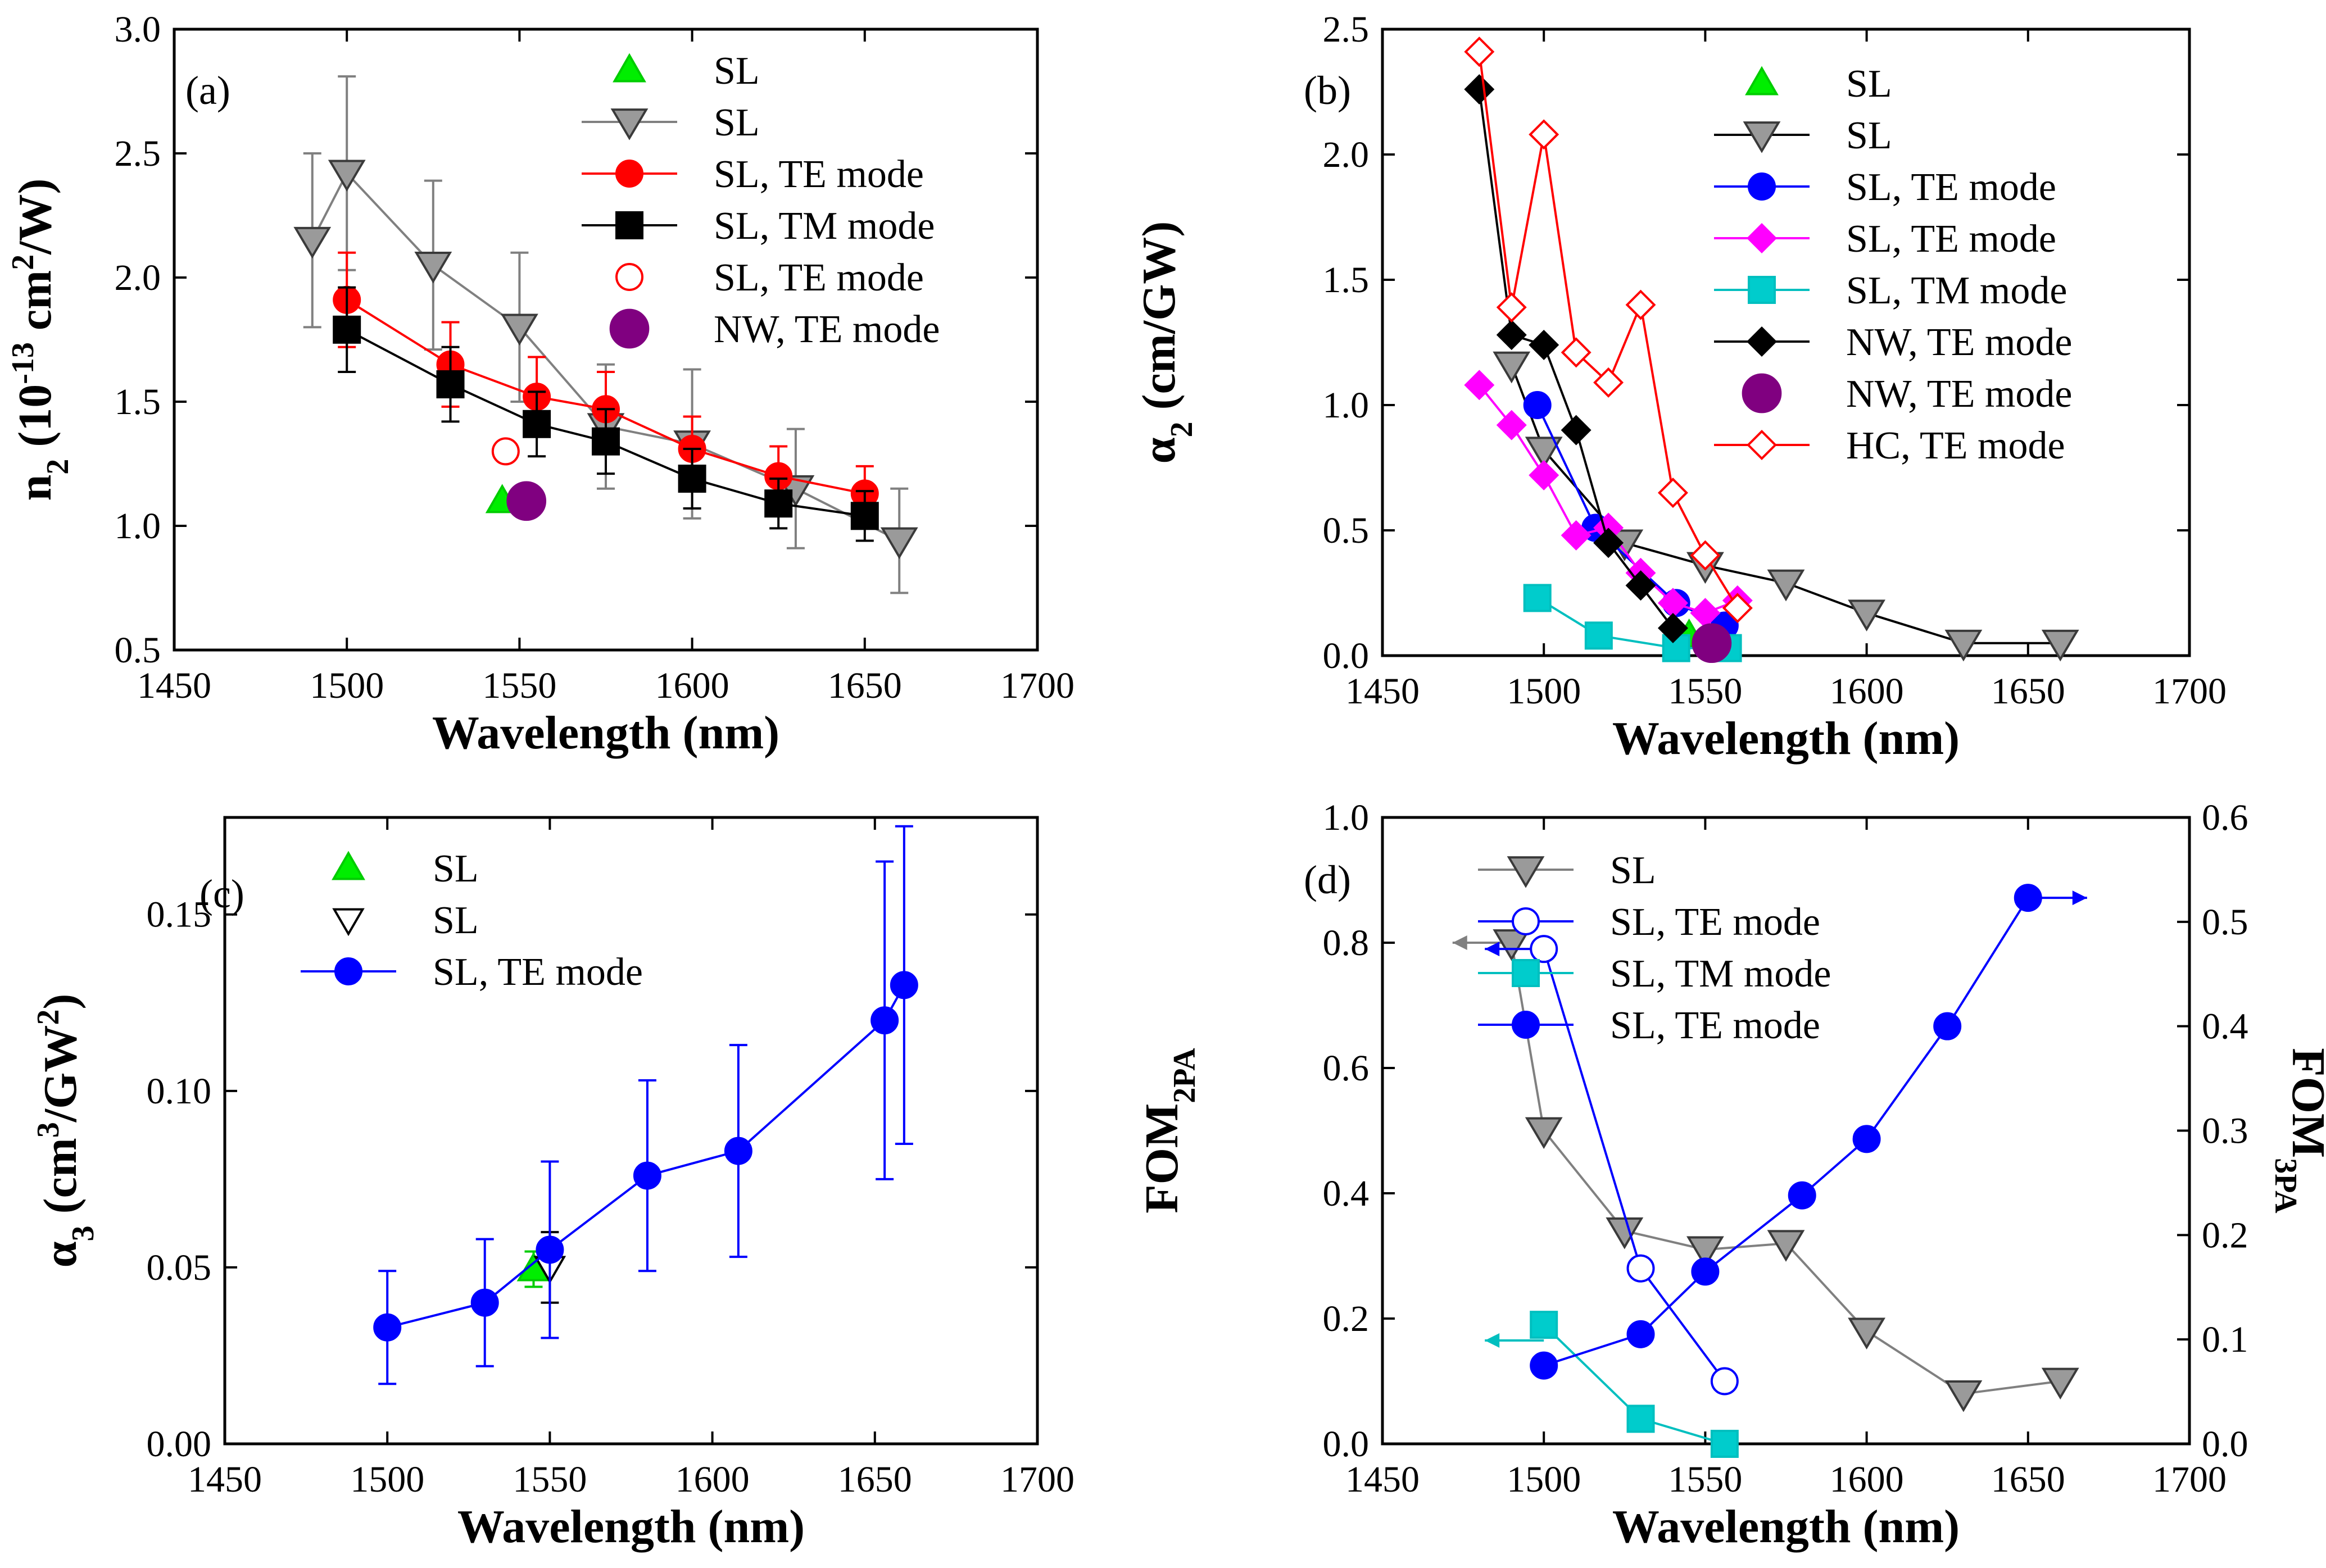 This screenshot has height=1568, width=2326. I want to click on y-tick-label: 0.5, so click(138, 651).